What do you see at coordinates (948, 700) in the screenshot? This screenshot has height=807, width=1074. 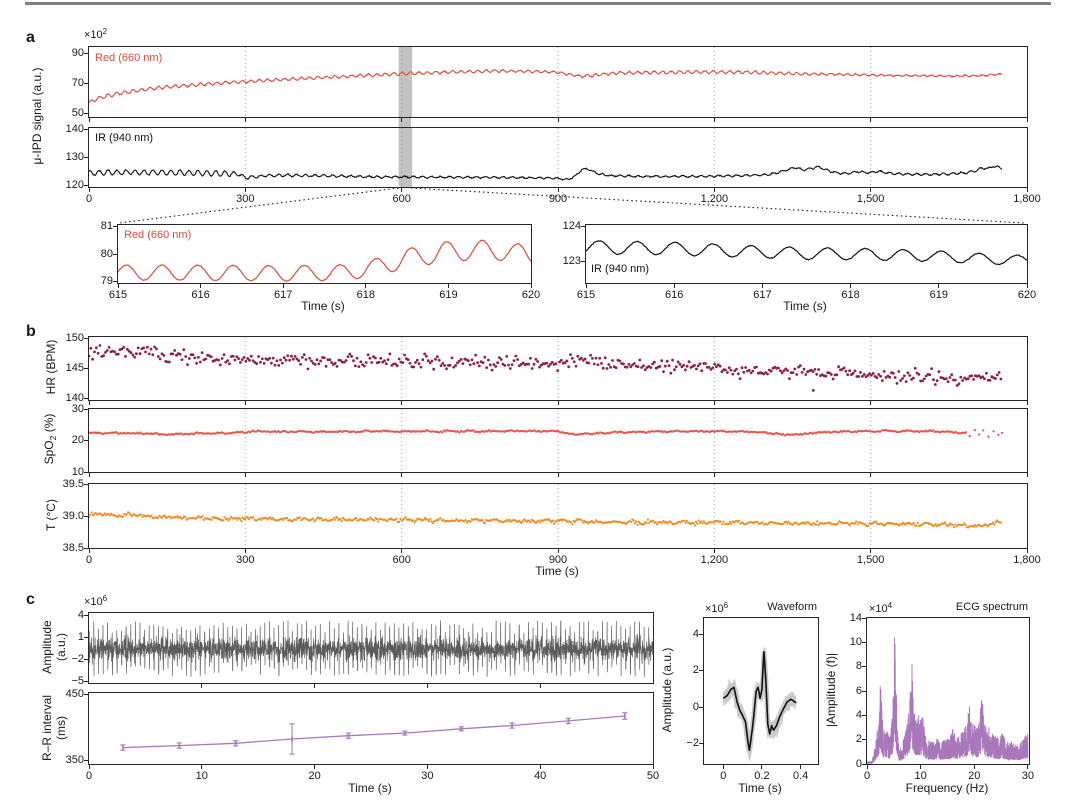 I see `ecg-spectrum` at bounding box center [948, 700].